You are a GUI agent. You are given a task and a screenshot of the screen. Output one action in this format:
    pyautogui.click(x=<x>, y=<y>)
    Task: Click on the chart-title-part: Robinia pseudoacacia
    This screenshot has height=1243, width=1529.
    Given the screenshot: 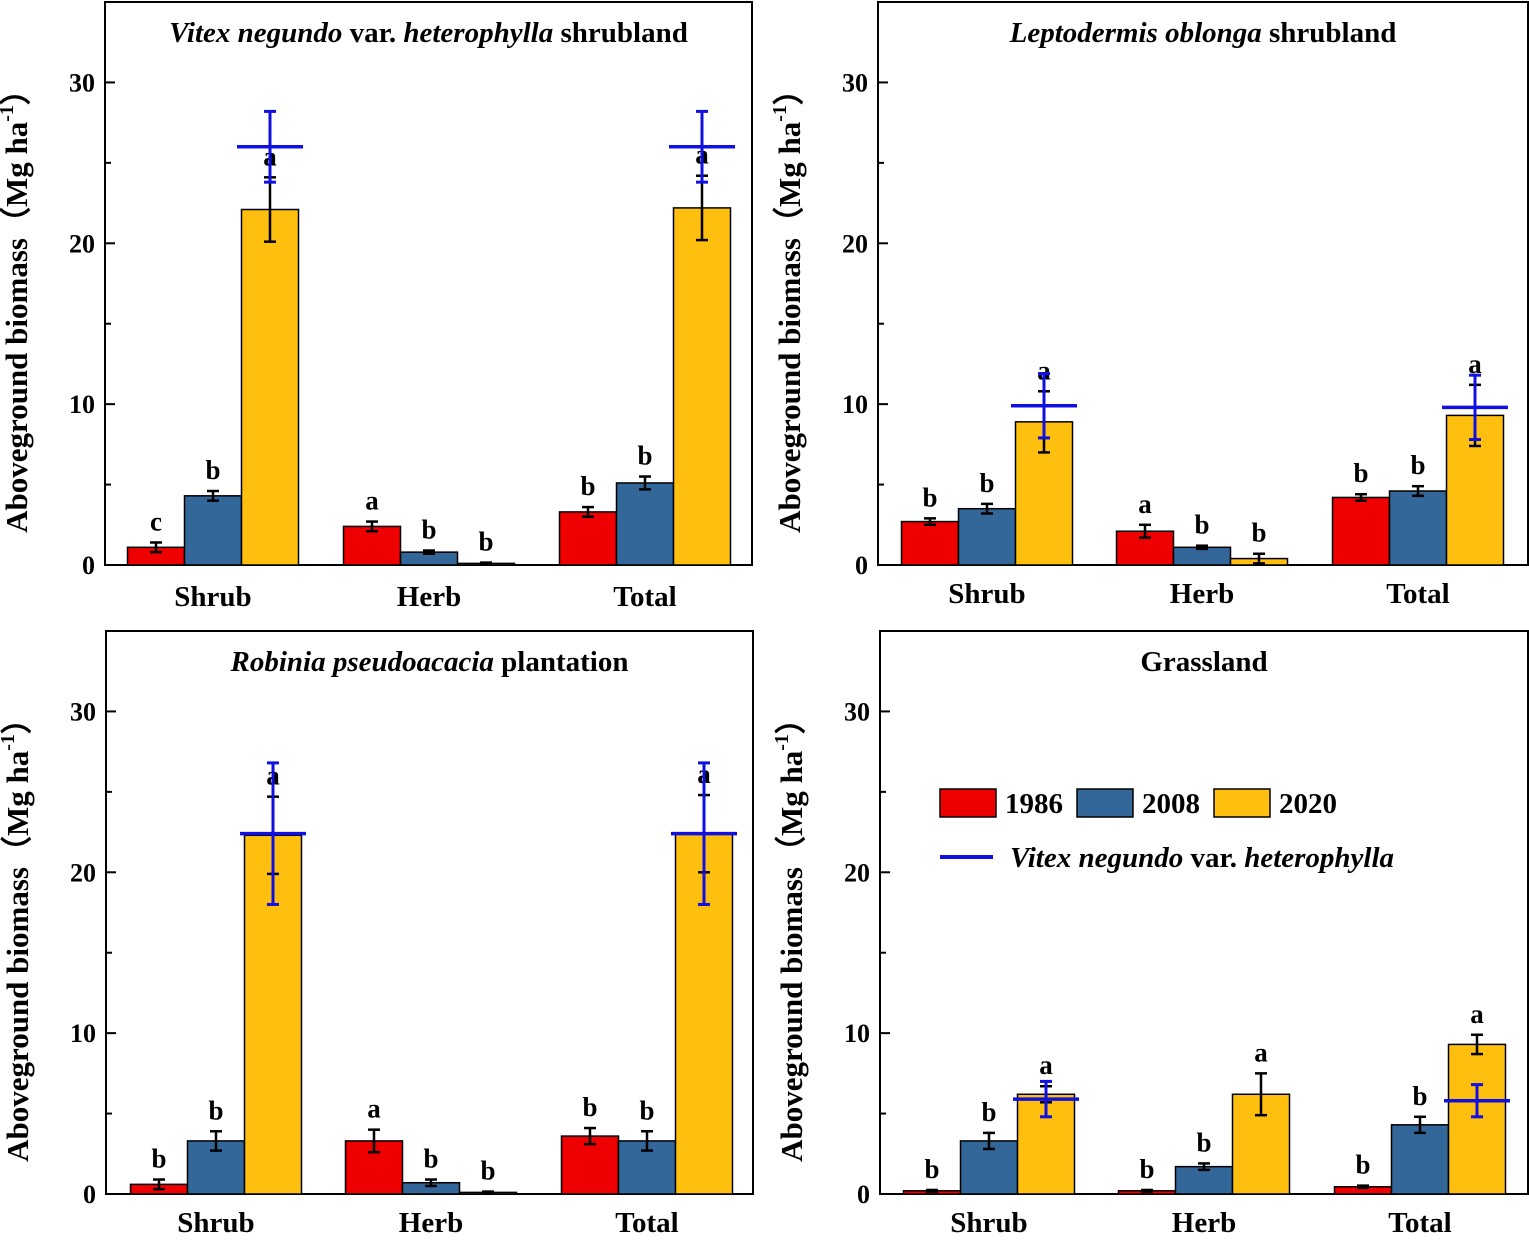 What is the action you would take?
    pyautogui.click(x=362, y=662)
    